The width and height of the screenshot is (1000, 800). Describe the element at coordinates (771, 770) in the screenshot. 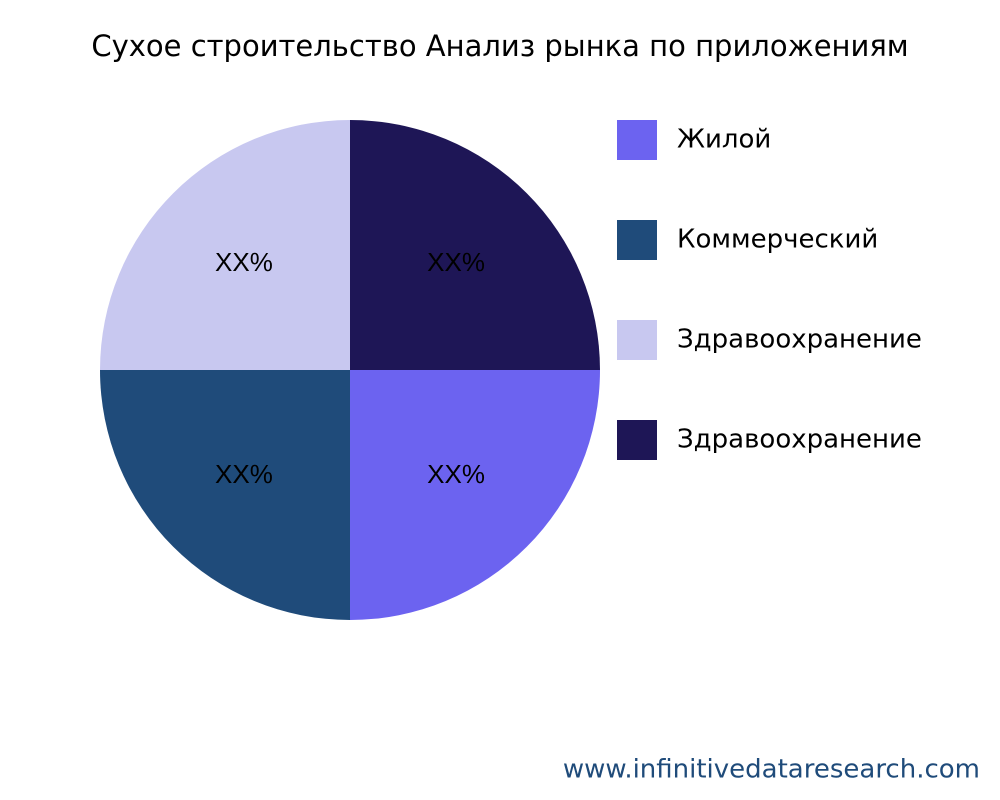

I see `source: www.infinitivedataresearch.com` at that location.